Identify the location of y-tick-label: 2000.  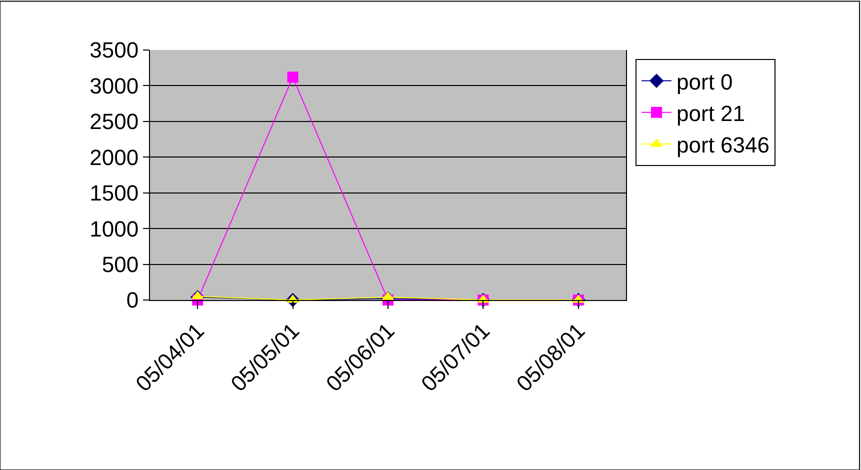
(114, 157).